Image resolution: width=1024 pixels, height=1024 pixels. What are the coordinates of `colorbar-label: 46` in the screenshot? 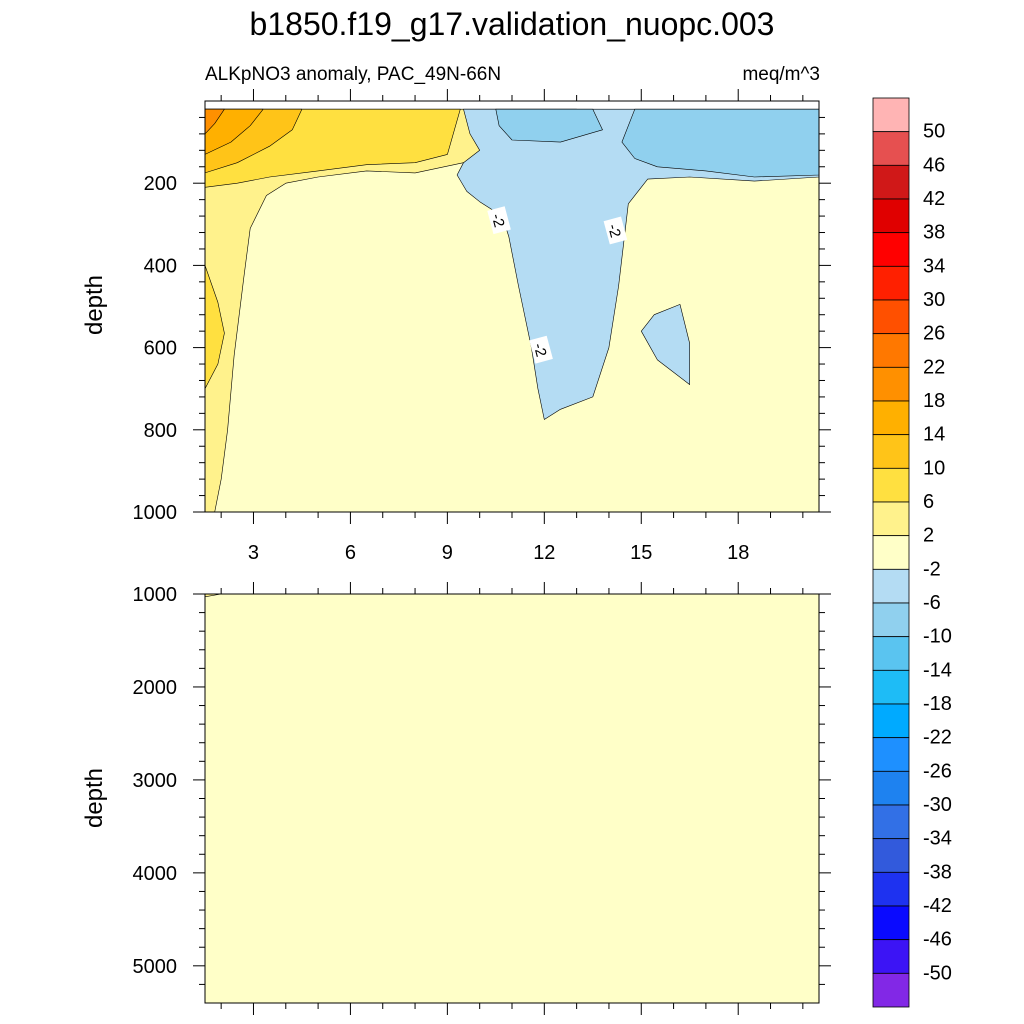 It's located at (934, 165).